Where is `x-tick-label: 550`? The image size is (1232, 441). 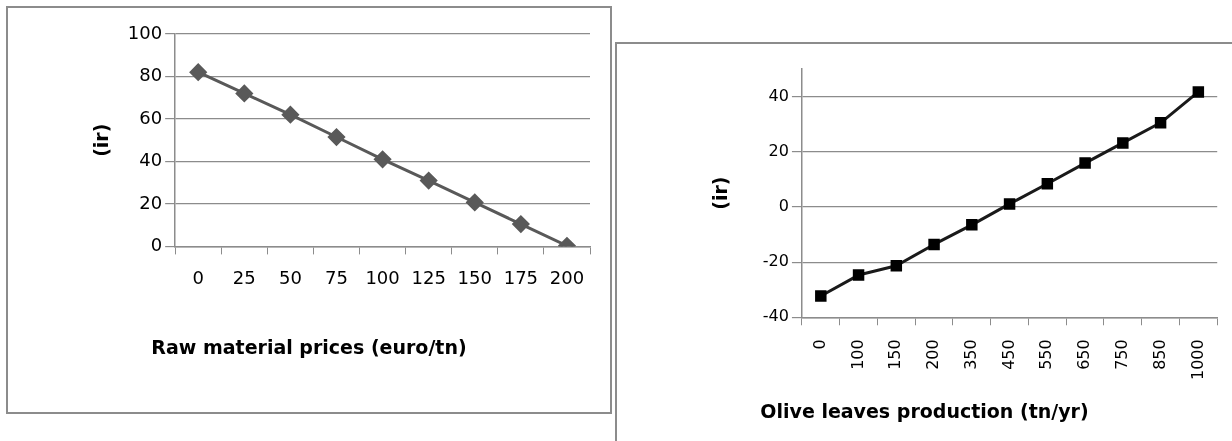
x-tick-label: 550 is located at coordinates (1046, 354).